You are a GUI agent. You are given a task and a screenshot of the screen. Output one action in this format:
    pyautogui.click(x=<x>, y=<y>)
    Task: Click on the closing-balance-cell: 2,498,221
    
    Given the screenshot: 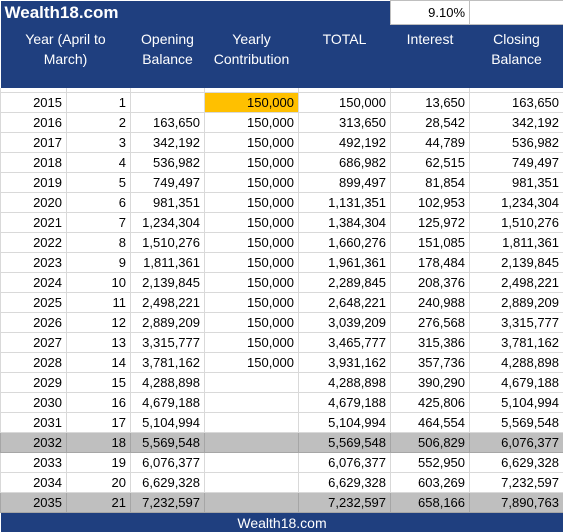 What is the action you would take?
    pyautogui.click(x=516, y=283)
    